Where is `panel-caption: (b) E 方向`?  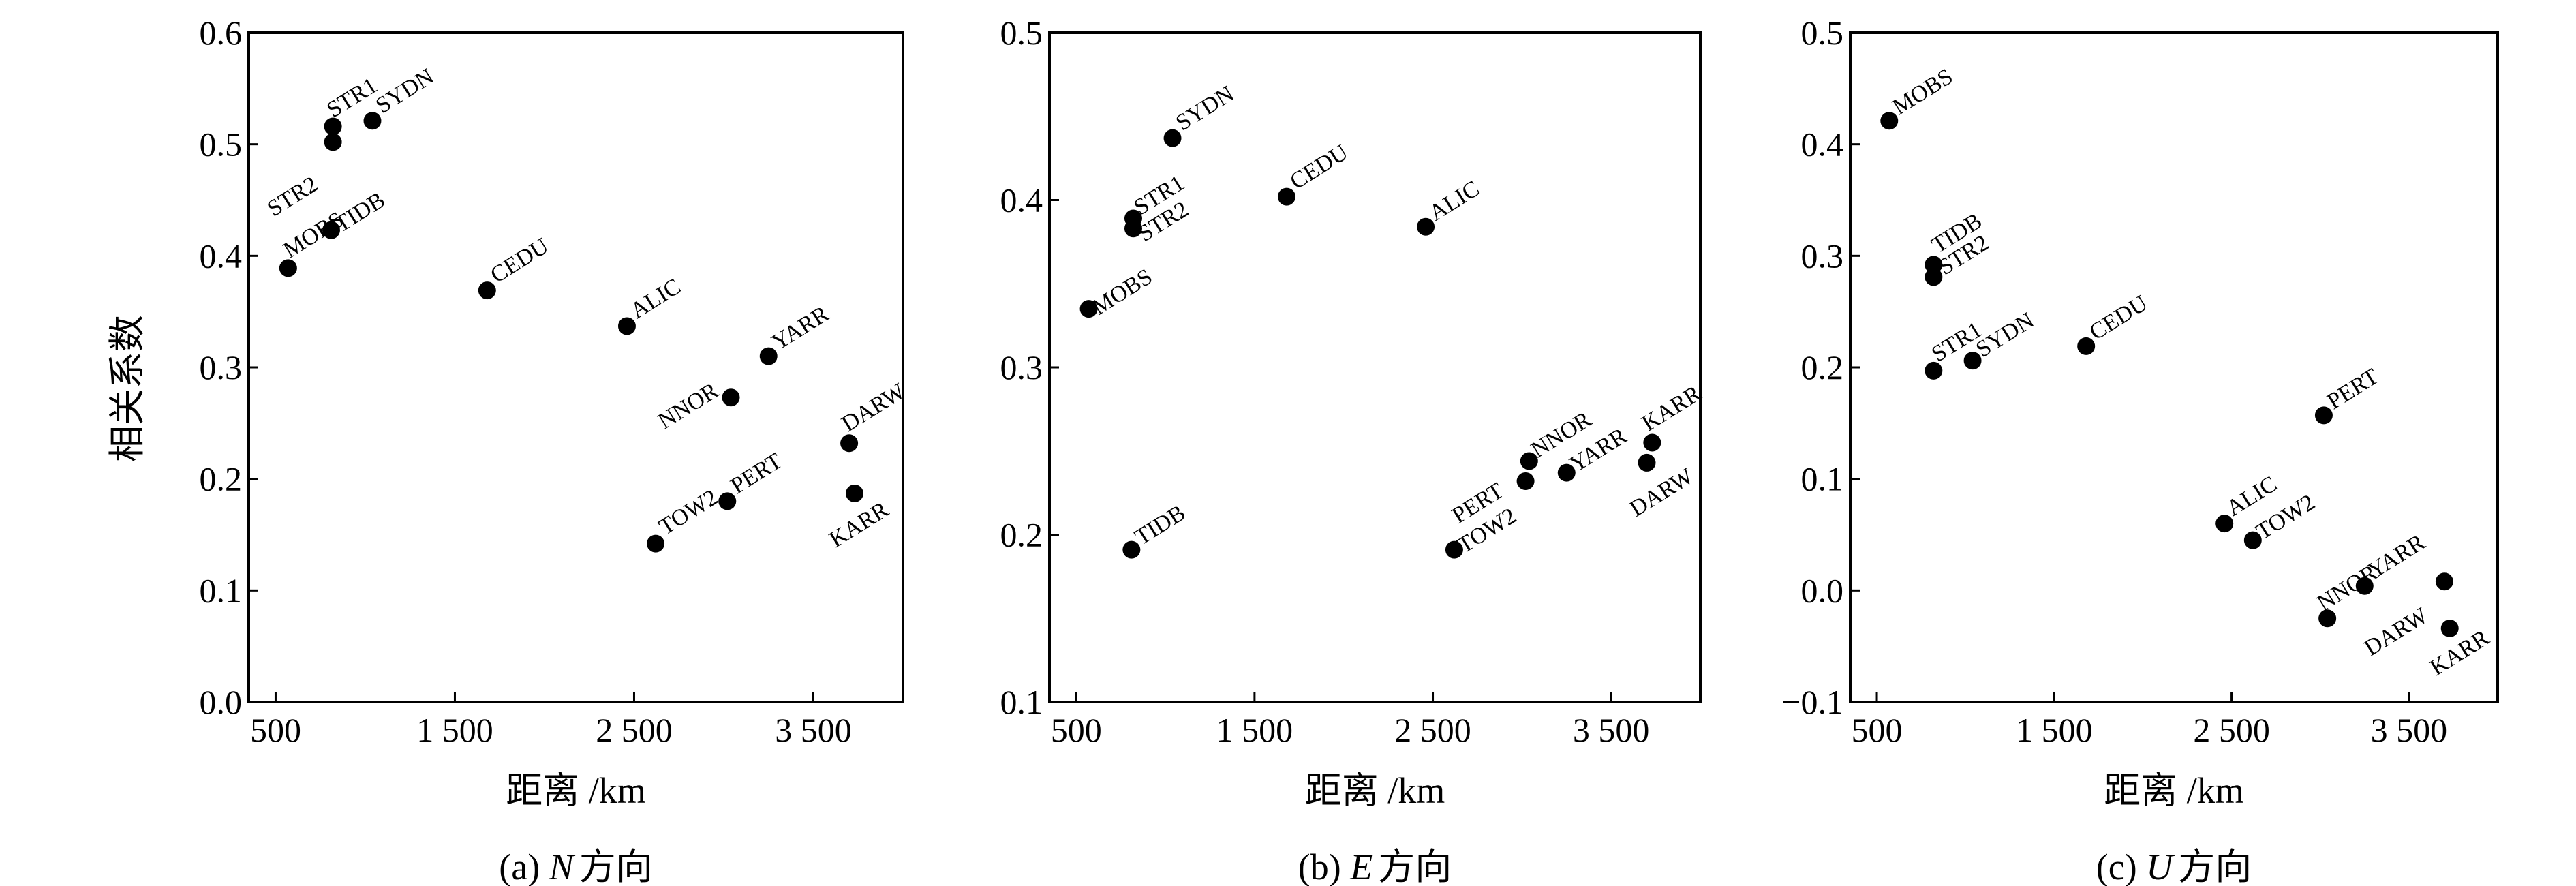 panel-caption: (b) E 方向 is located at coordinates (1375, 866).